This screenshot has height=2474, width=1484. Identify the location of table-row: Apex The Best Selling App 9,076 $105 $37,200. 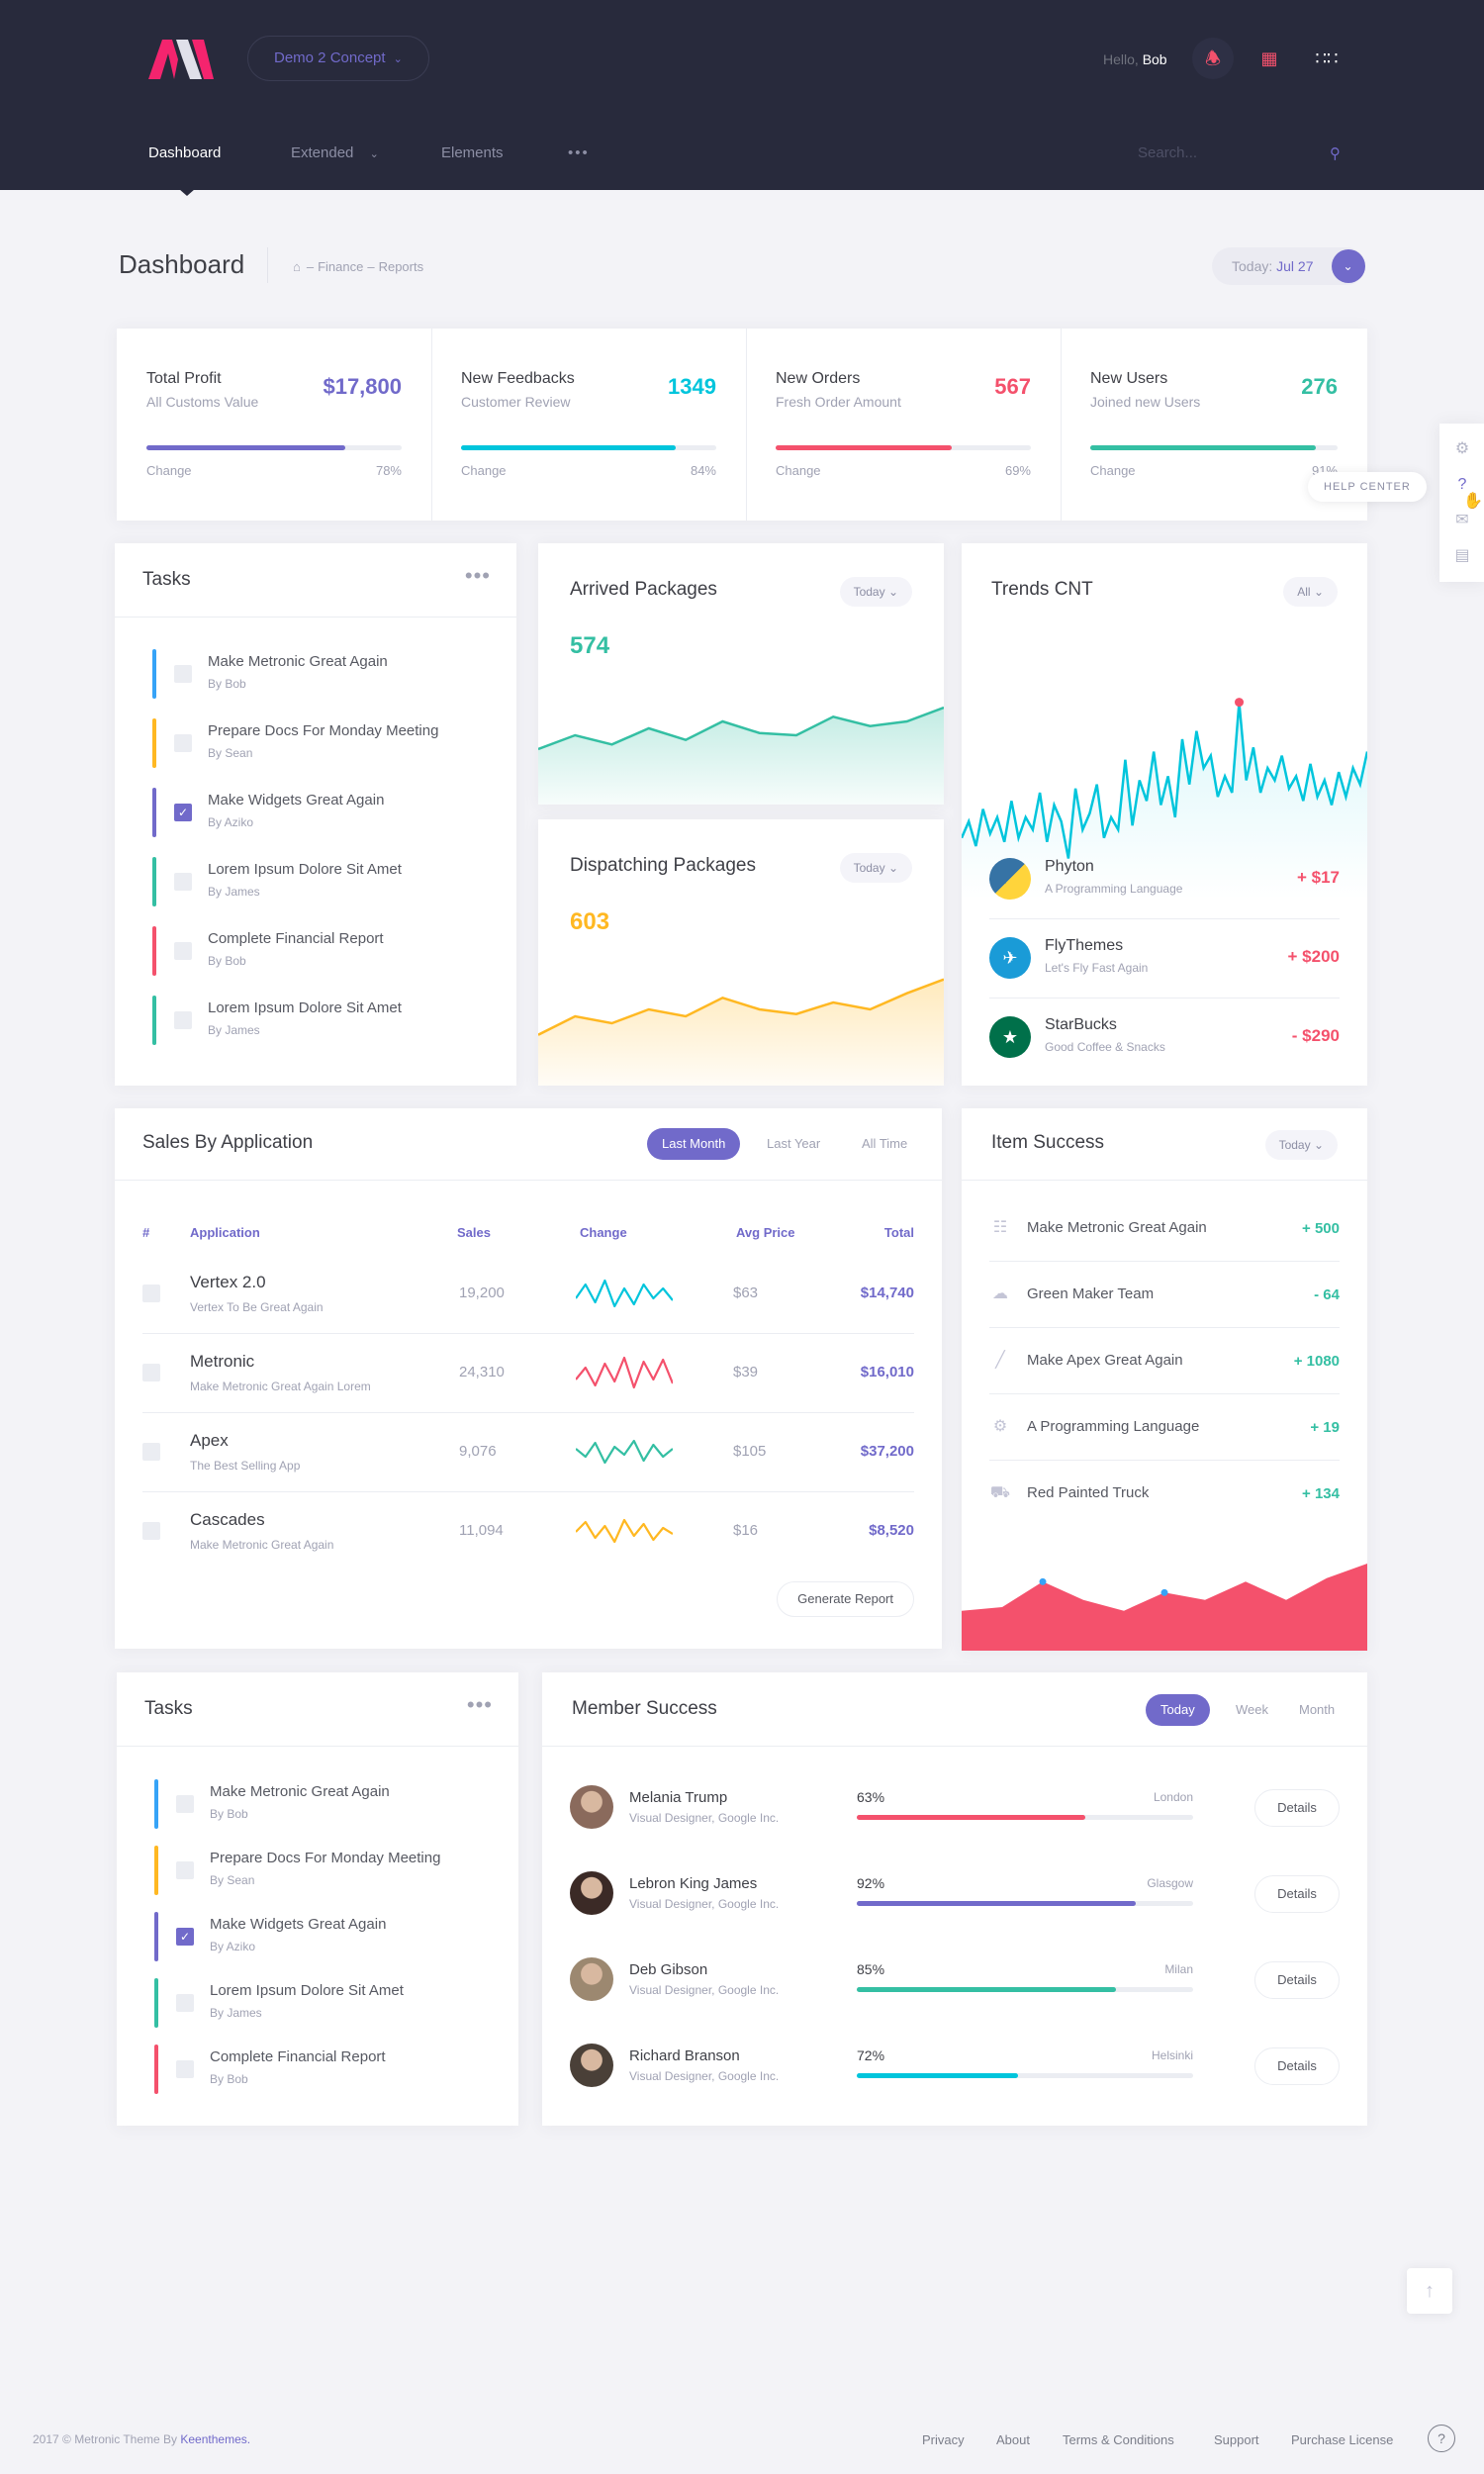
(528, 1453).